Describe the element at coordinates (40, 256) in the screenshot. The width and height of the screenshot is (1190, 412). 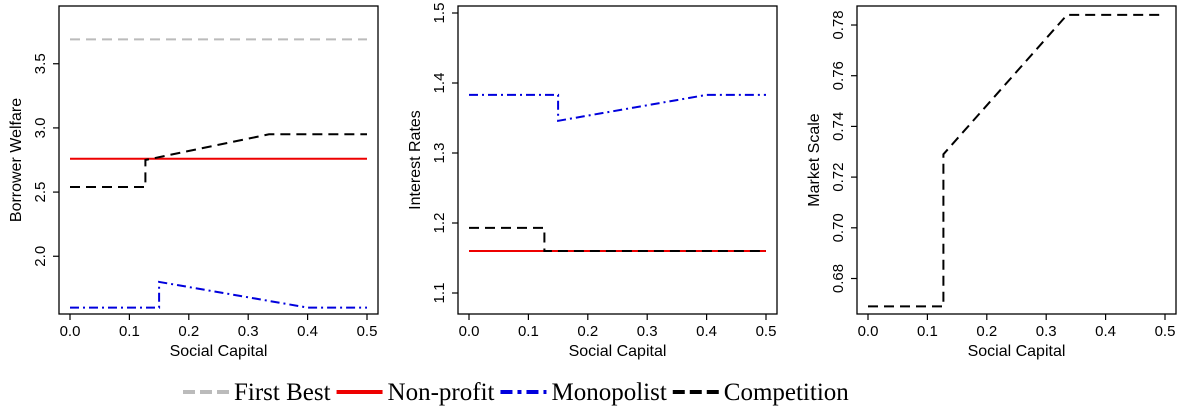
I see `y-tick-label: 2.0` at that location.